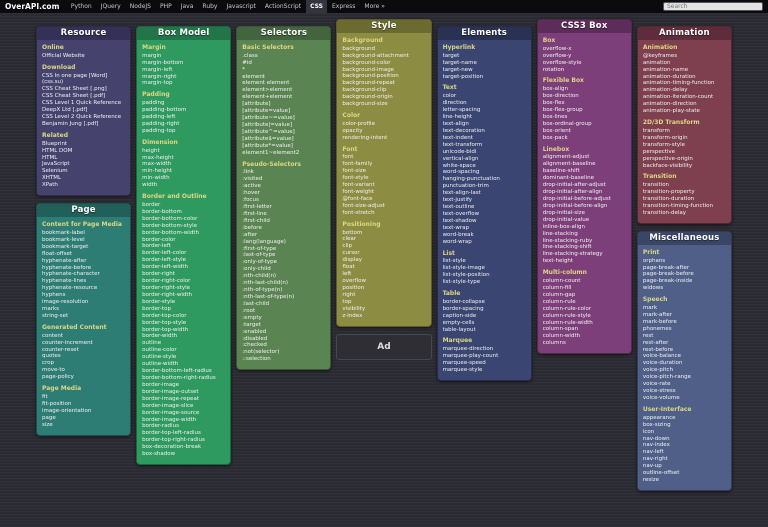  What do you see at coordinates (156, 308) in the screenshot?
I see `item-link: border-top` at bounding box center [156, 308].